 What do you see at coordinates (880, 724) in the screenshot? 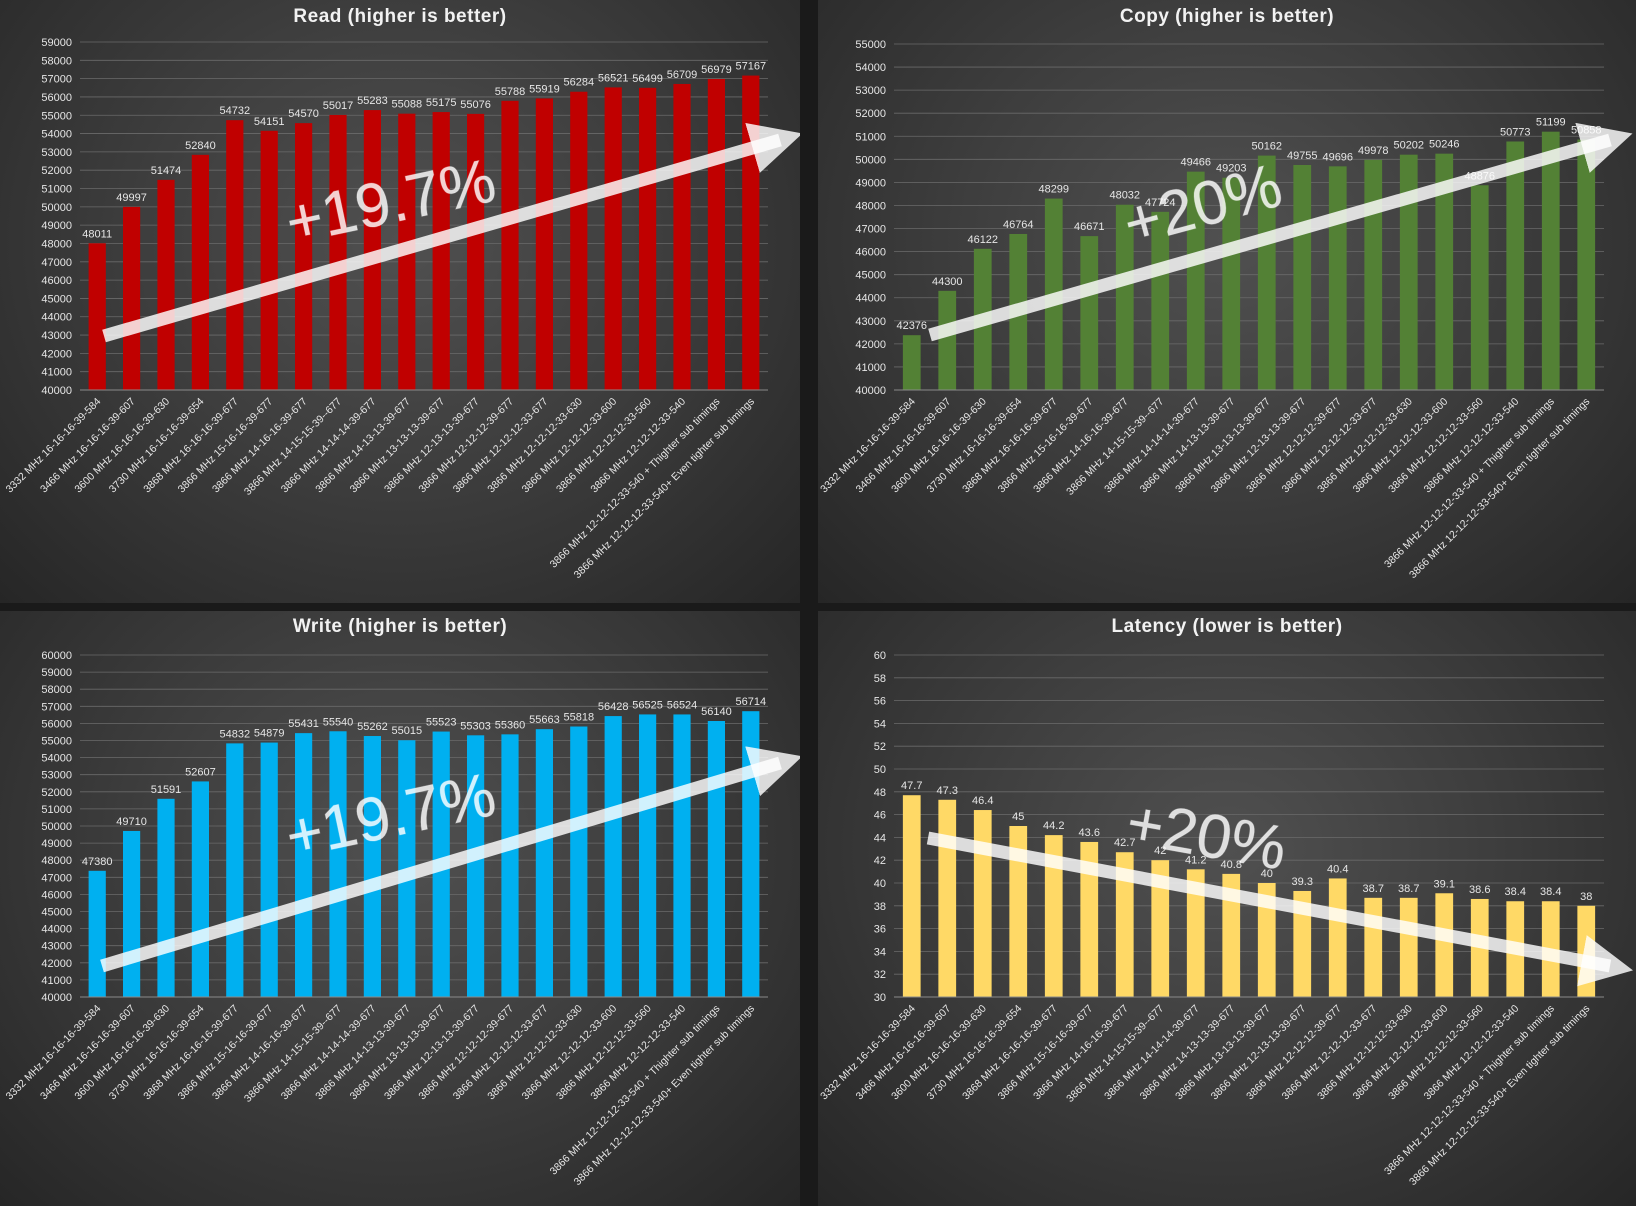
I see `y-tick-label: 54` at bounding box center [880, 724].